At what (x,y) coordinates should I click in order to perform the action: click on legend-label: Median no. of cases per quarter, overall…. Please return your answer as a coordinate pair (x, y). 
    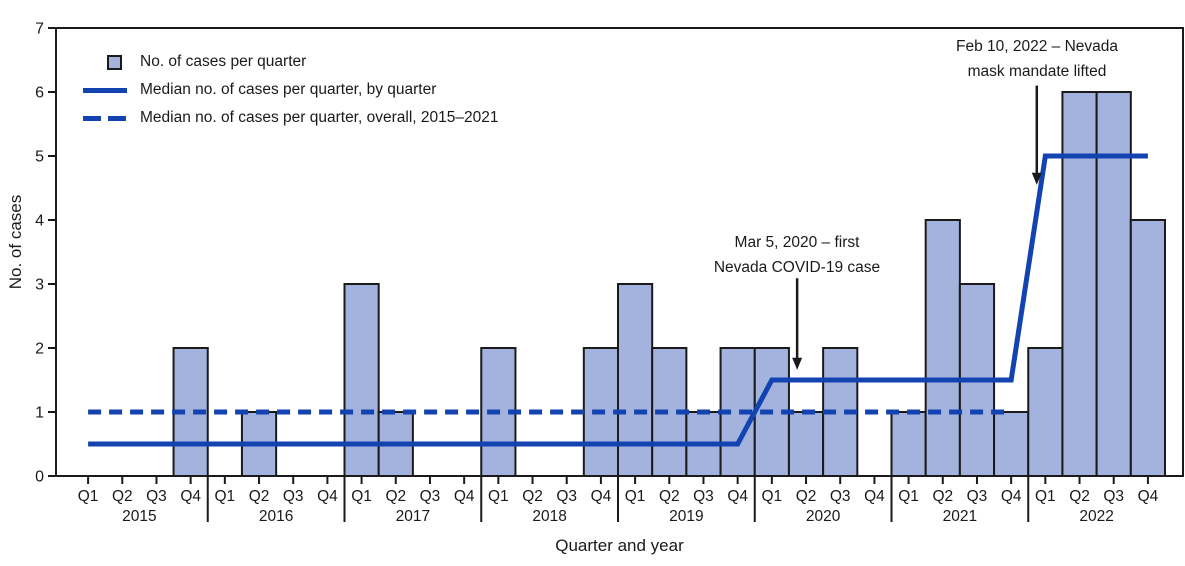
    Looking at the image, I should click on (319, 117).